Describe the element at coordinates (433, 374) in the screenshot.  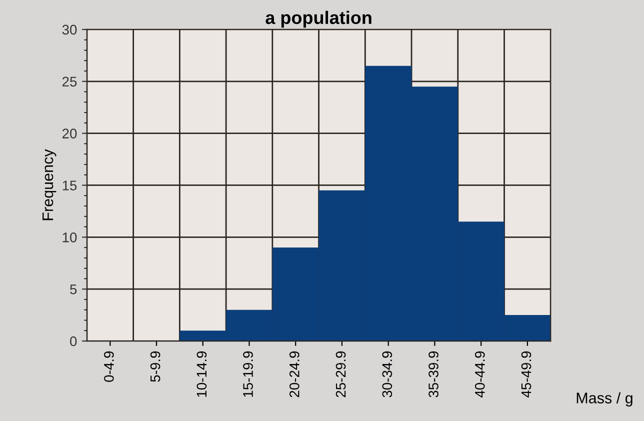
I see `x-tick-label: 35-39.9` at that location.